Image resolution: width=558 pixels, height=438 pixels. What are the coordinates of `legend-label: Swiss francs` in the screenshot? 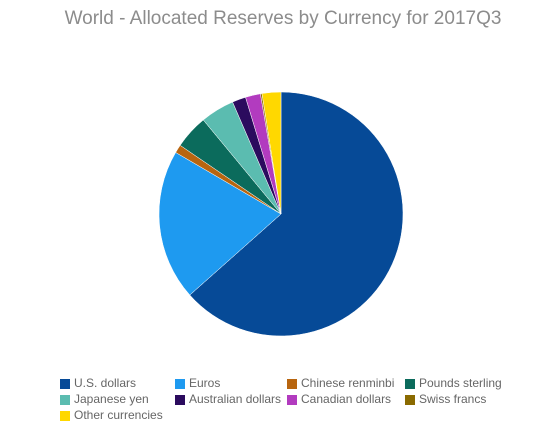 It's located at (452, 399).